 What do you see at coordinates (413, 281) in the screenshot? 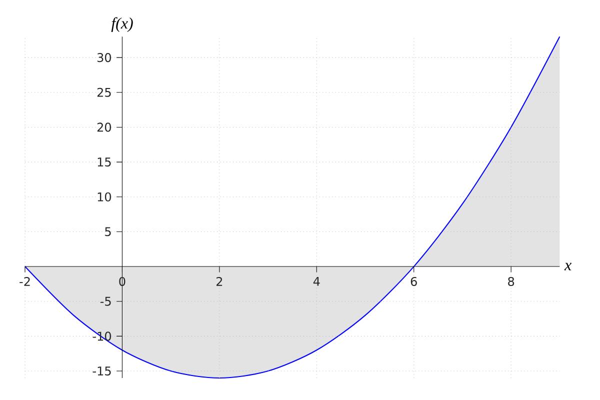
I see `x-tick-label: 6` at bounding box center [413, 281].